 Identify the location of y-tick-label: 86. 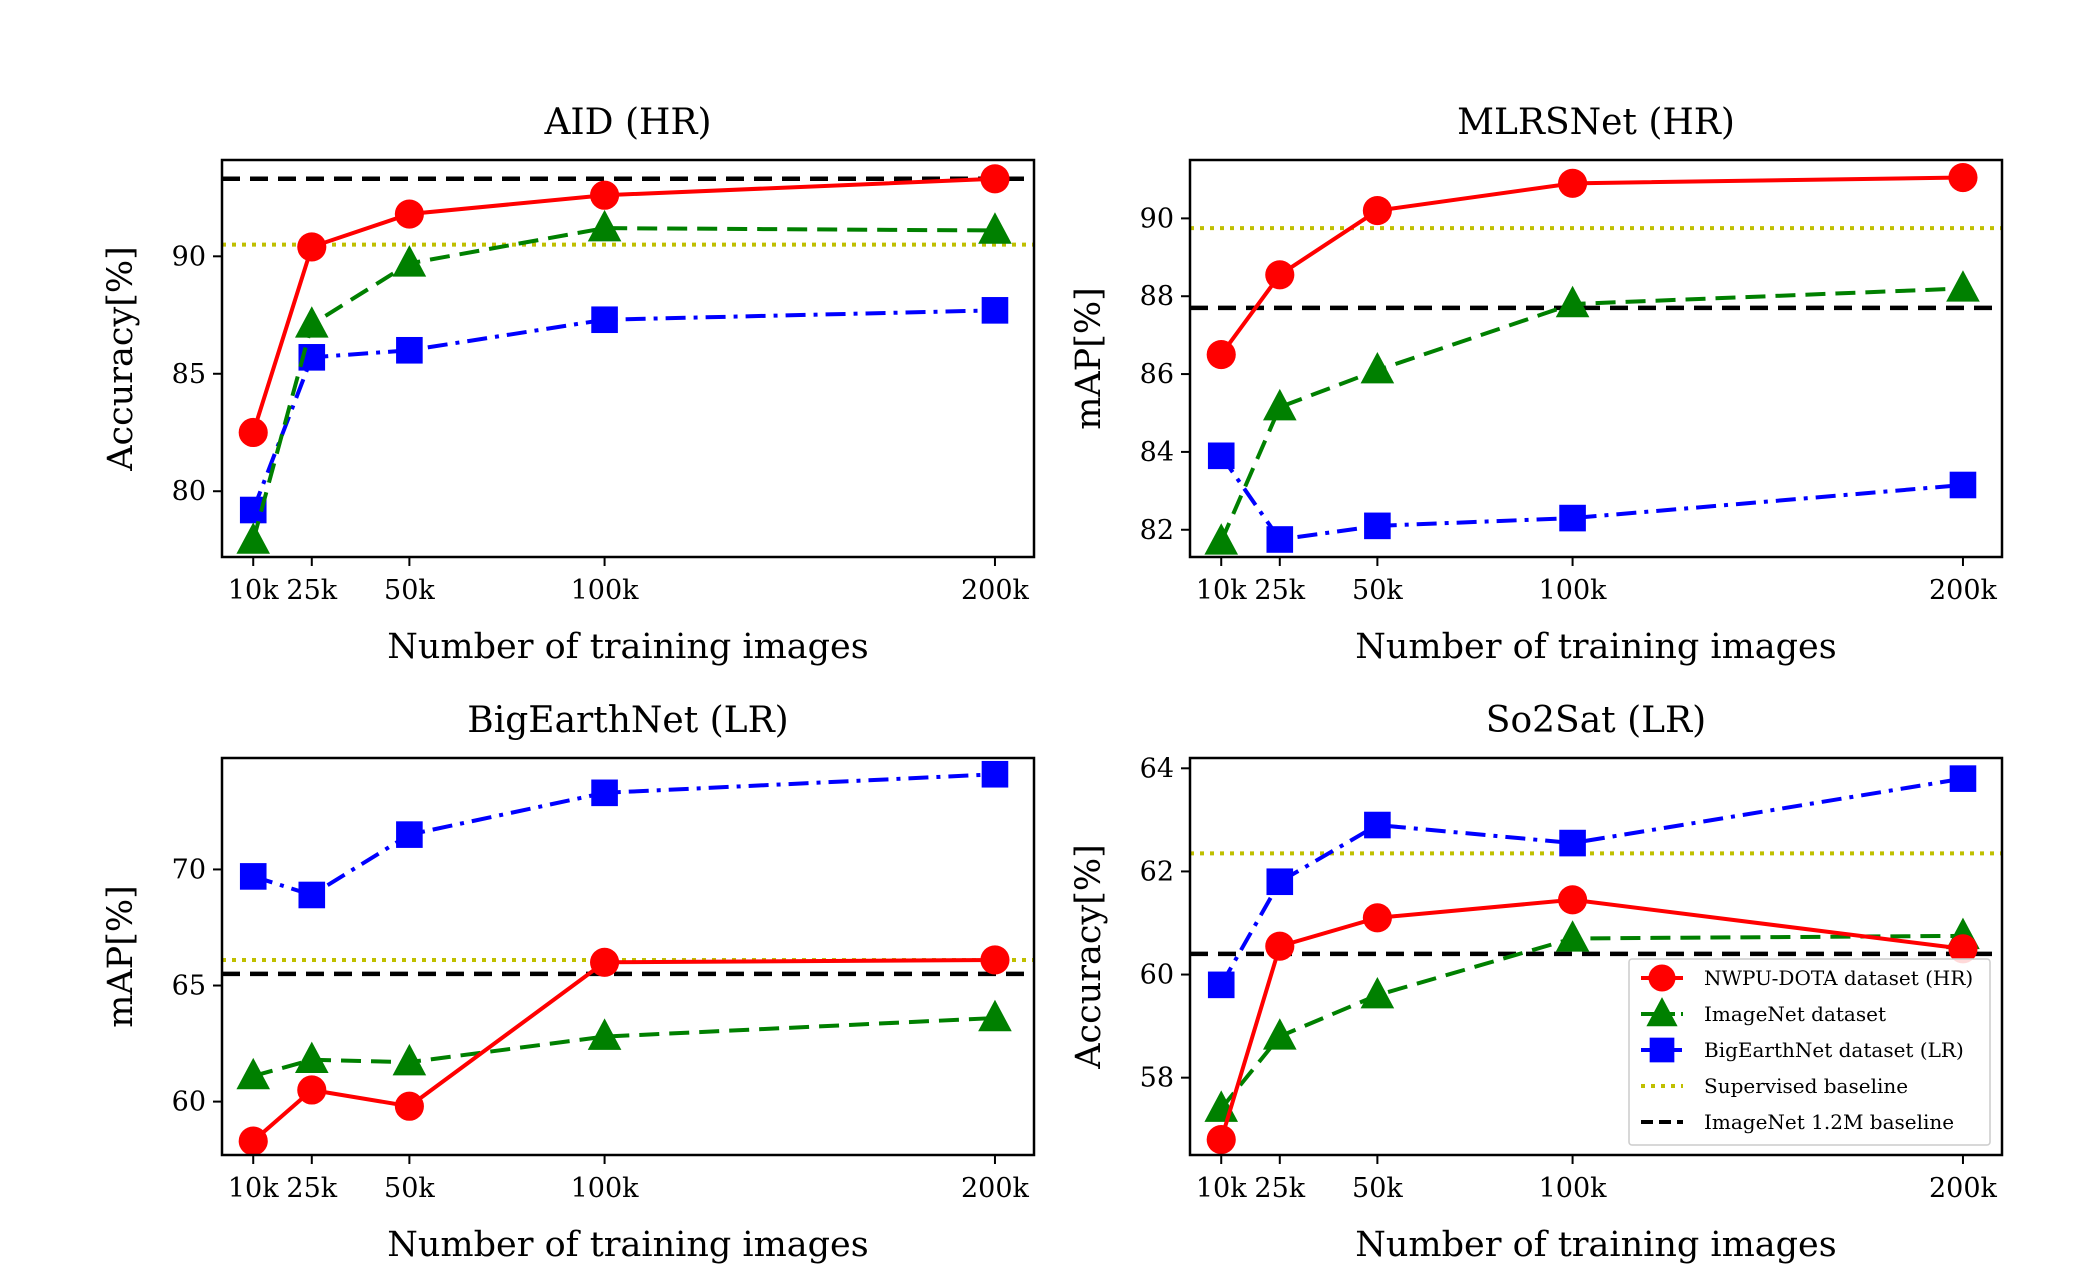
(1157, 374).